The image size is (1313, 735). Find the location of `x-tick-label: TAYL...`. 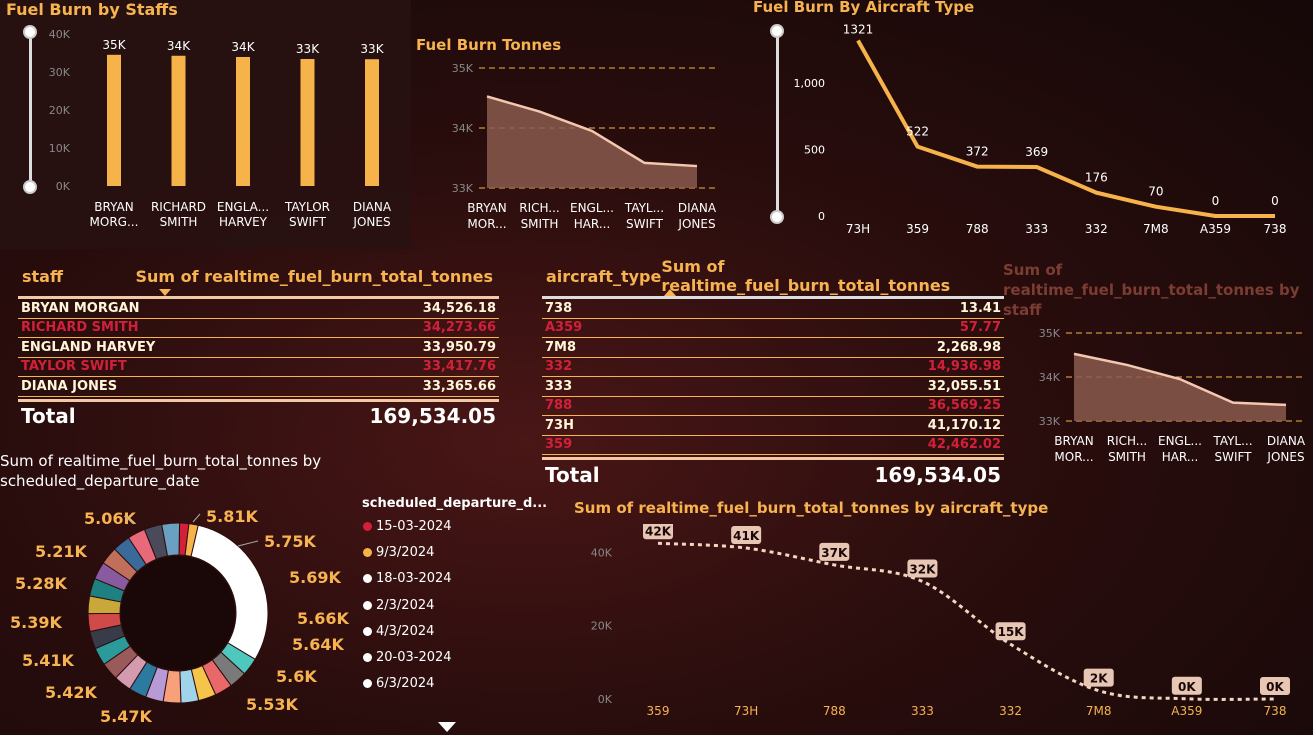

x-tick-label: TAYL... is located at coordinates (1232, 441).